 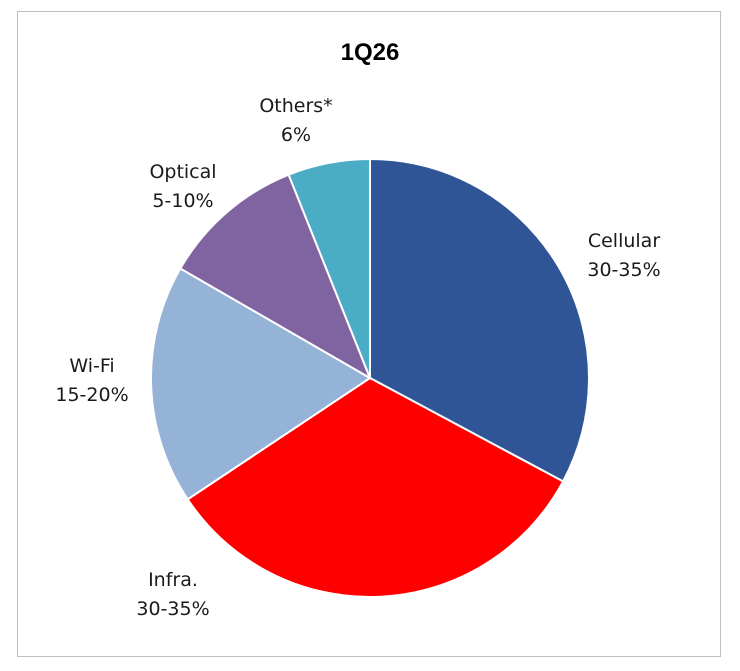 What do you see at coordinates (275, 277) in the screenshot?
I see `pie-slice-optical` at bounding box center [275, 277].